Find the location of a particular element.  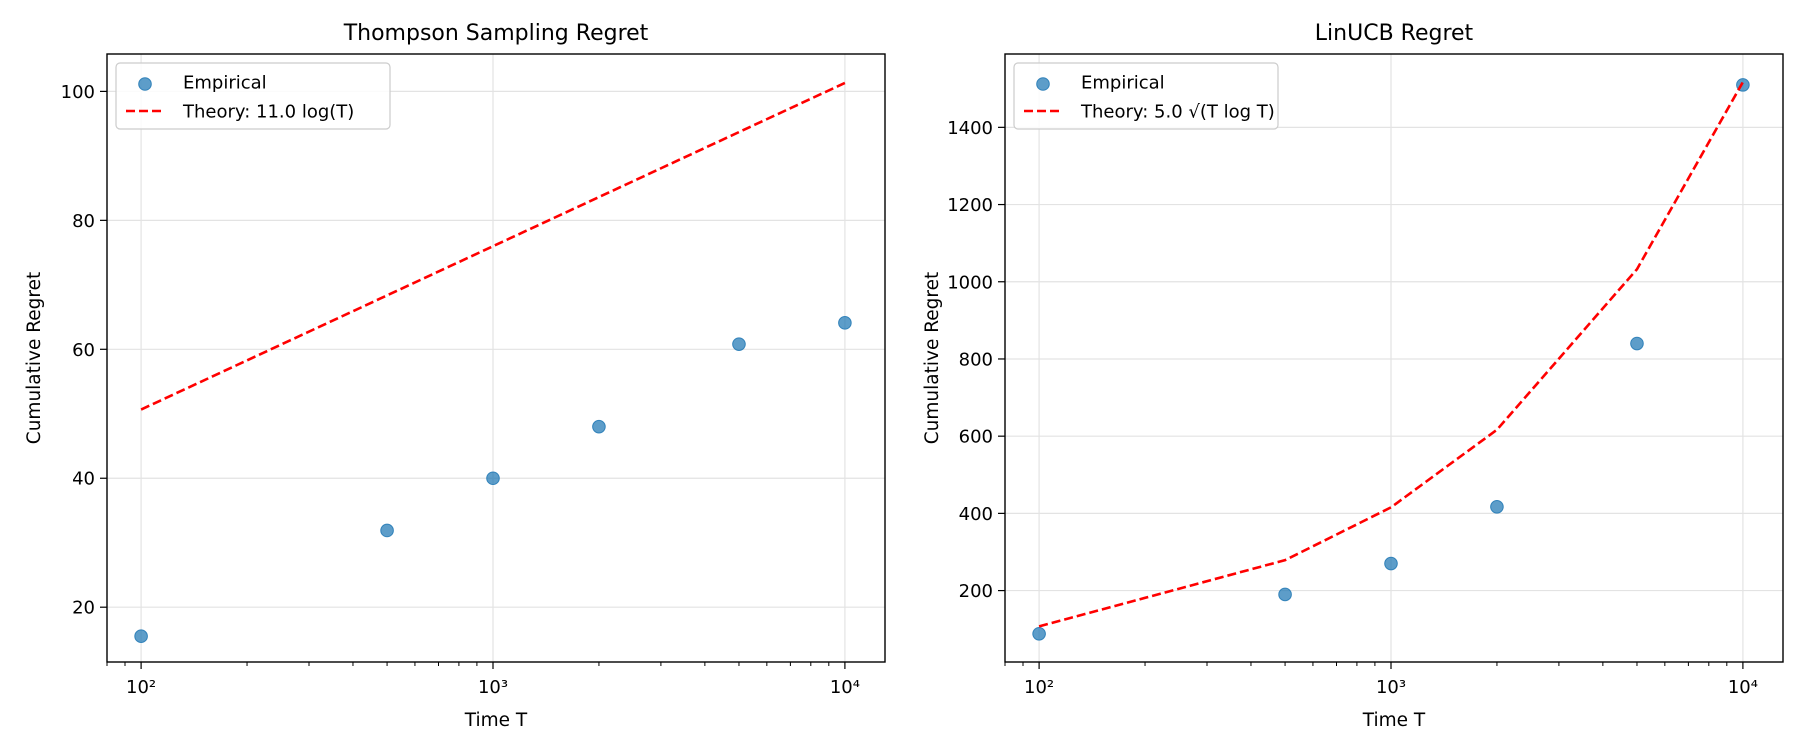

y-tick-label: 800 is located at coordinates (976, 359).